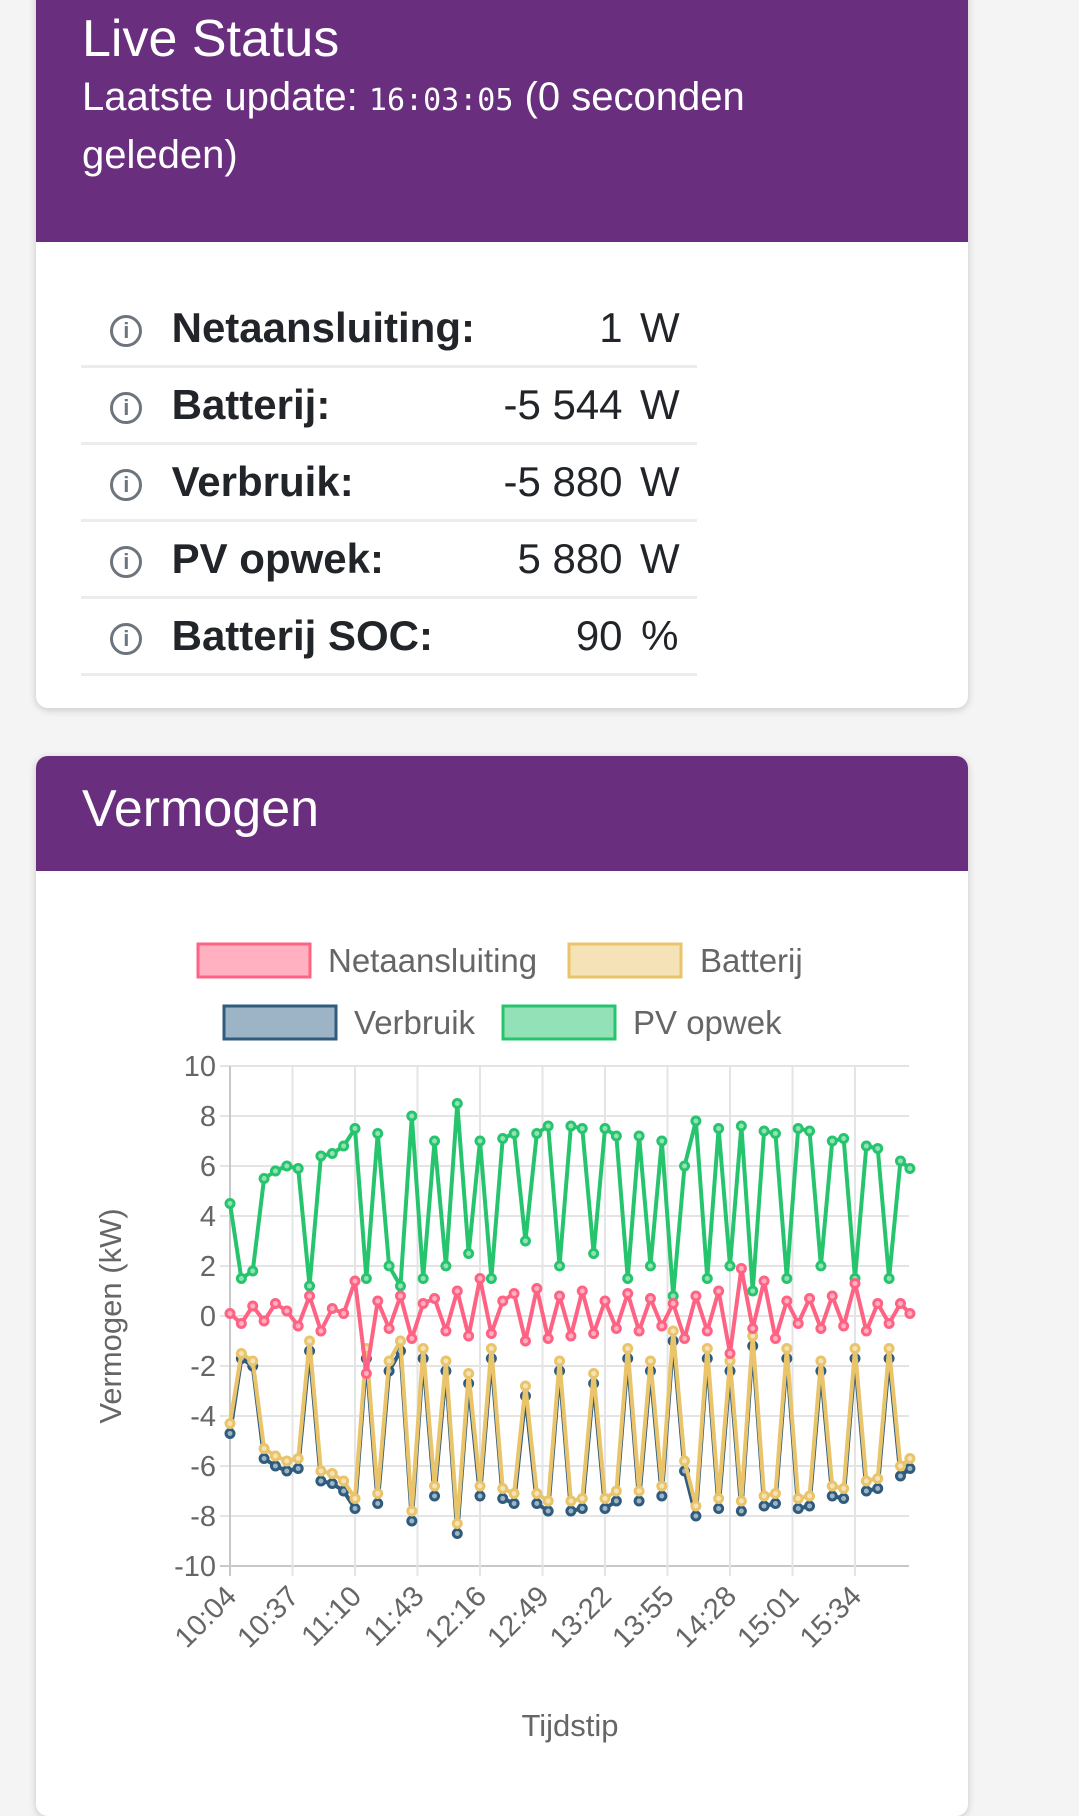 The image size is (1079, 1816). I want to click on legend-item: Netaansluiting, so click(366, 960).